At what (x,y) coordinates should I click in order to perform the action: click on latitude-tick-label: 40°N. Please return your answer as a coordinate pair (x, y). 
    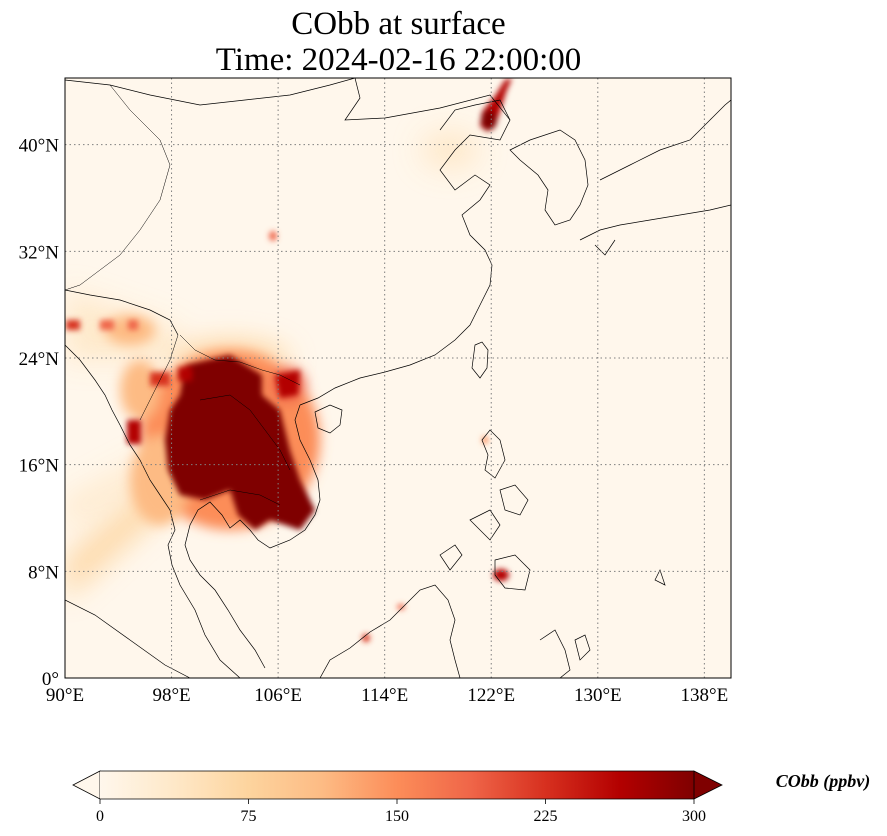
    Looking at the image, I should click on (39, 146).